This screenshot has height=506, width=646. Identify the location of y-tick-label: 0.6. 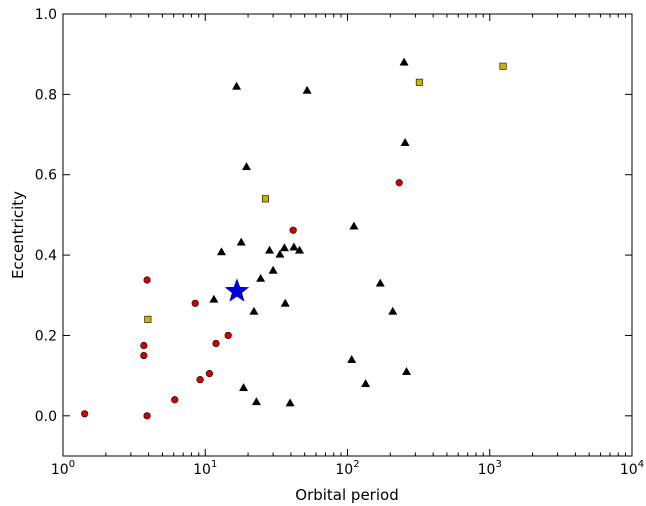
(46, 176).